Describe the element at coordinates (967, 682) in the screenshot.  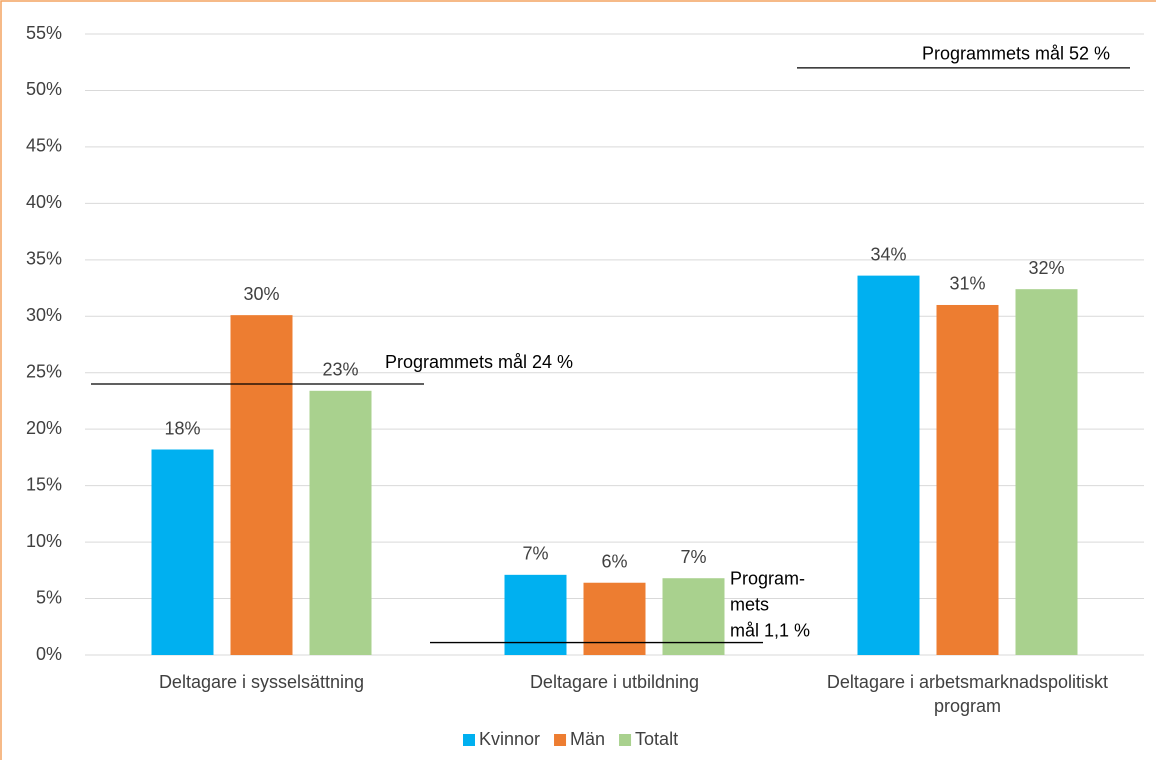
I see `x-tick-label-line: Deltagare i arbetsmarknadspolitiskt` at that location.